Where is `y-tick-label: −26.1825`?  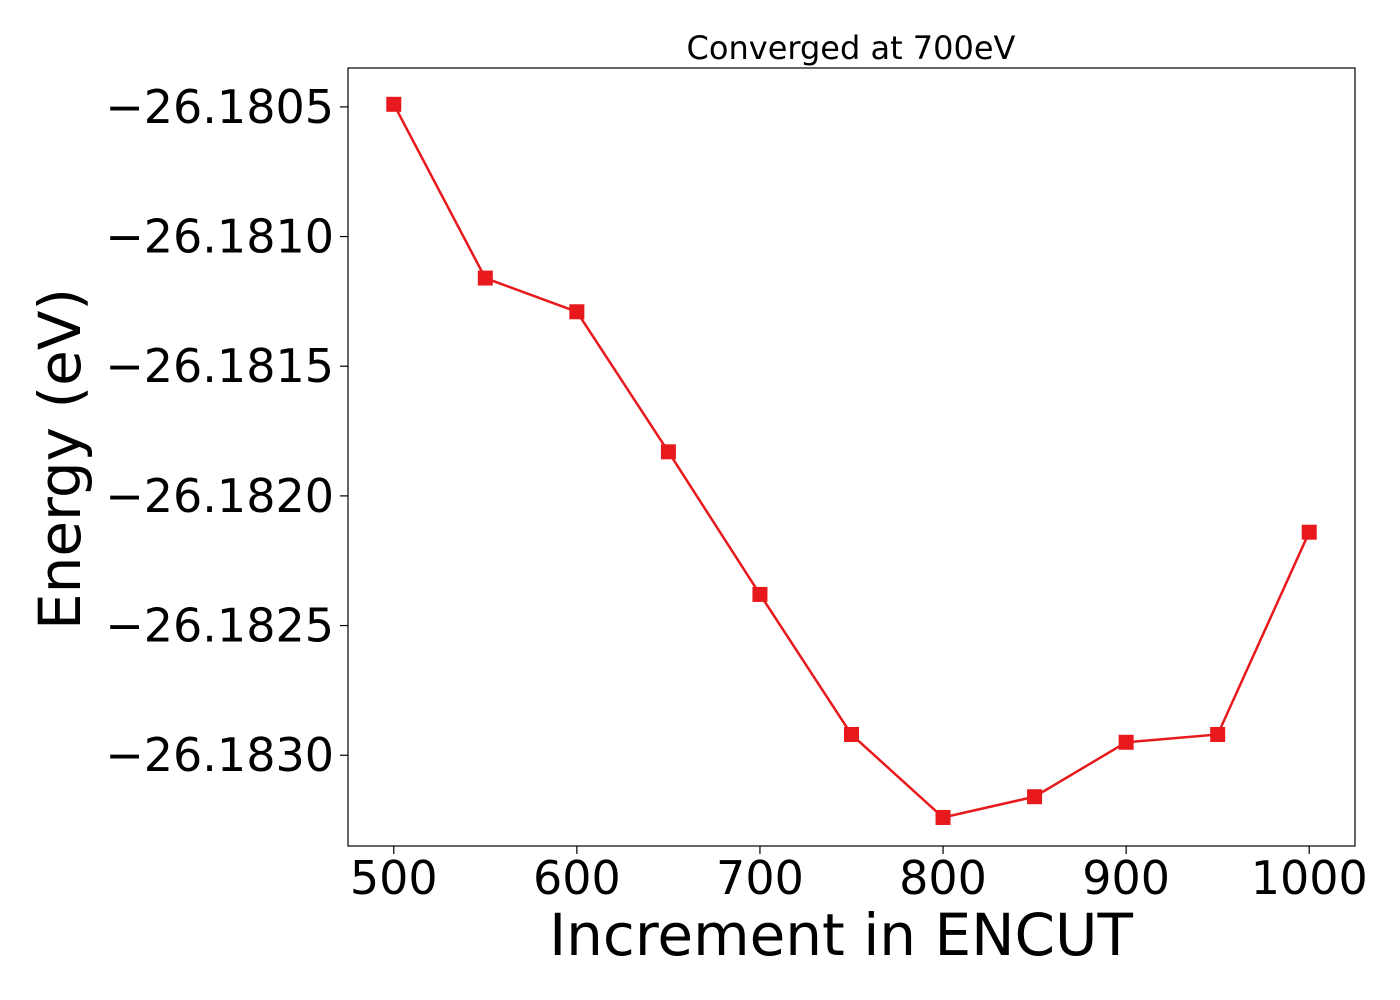
y-tick-label: −26.1825 is located at coordinates (219, 626).